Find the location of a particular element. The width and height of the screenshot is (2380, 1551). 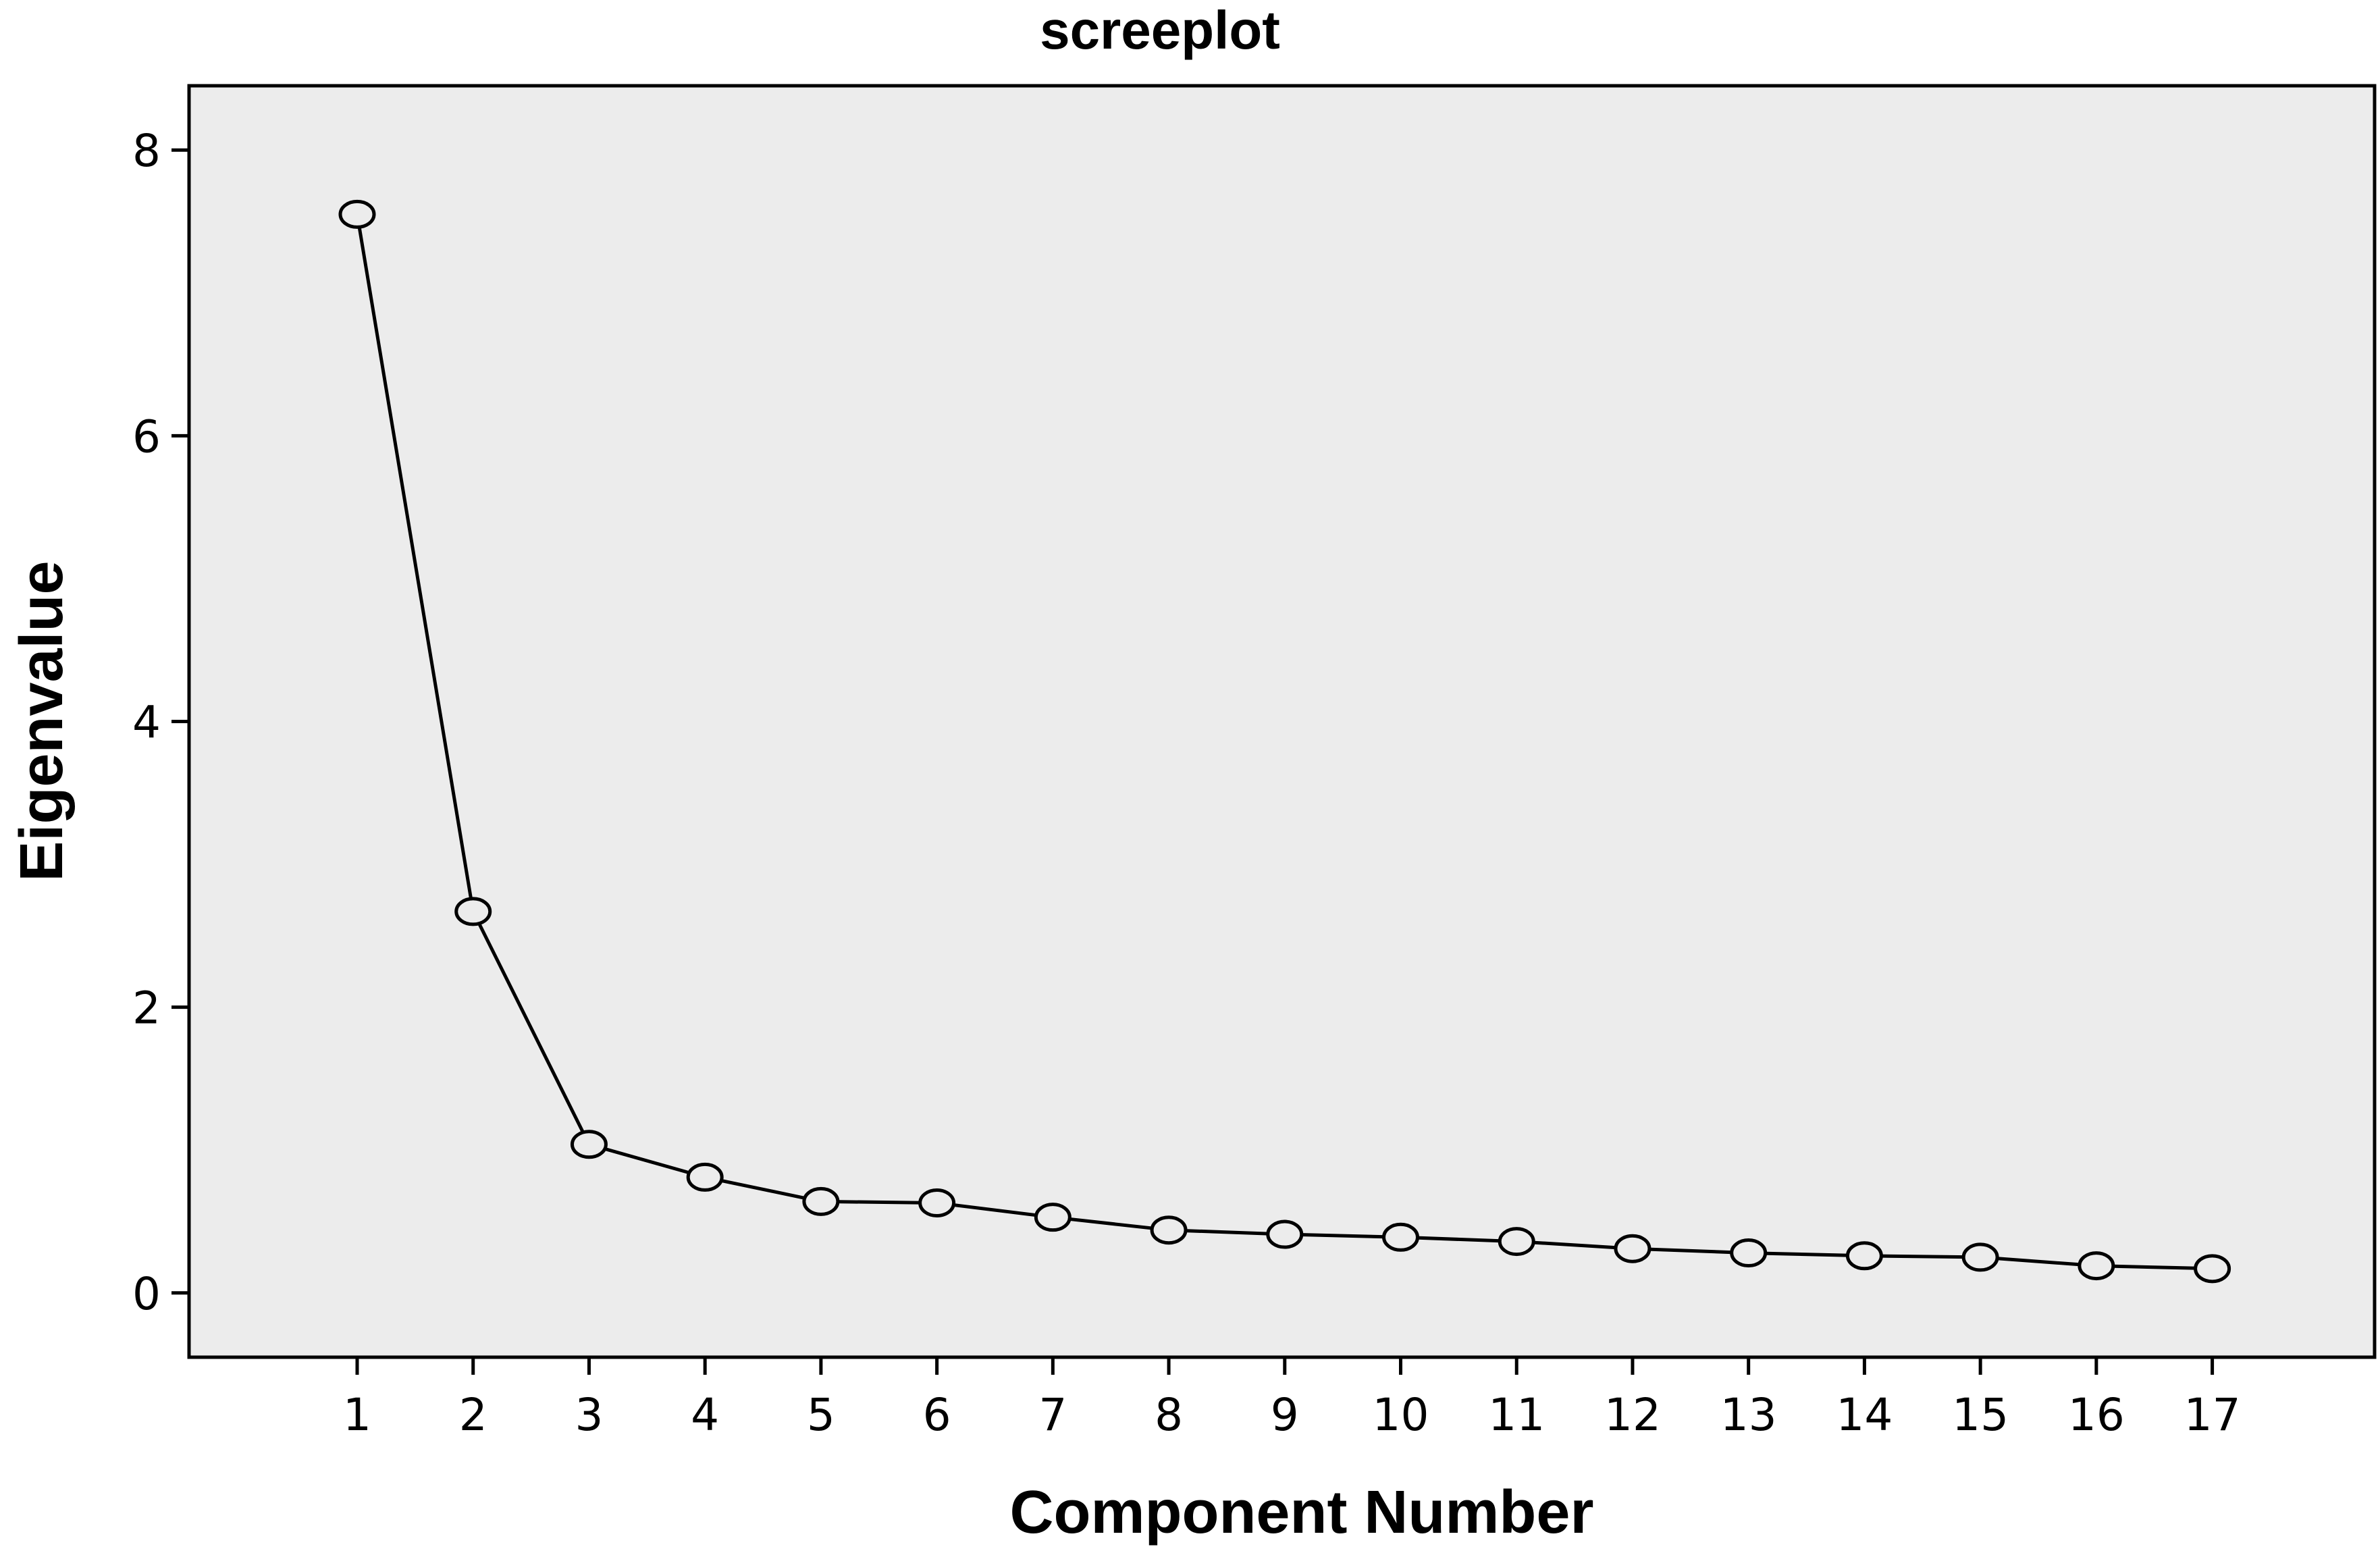

y-axis-label: Eigenvalue is located at coordinates (42, 720).